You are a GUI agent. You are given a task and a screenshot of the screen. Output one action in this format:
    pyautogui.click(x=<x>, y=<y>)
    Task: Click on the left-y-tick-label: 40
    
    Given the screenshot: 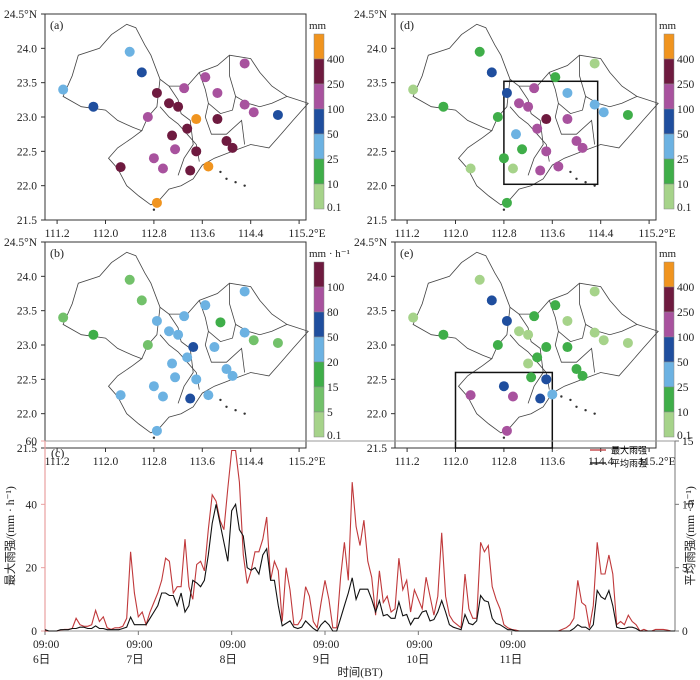 What is the action you would take?
    pyautogui.click(x=32, y=505)
    